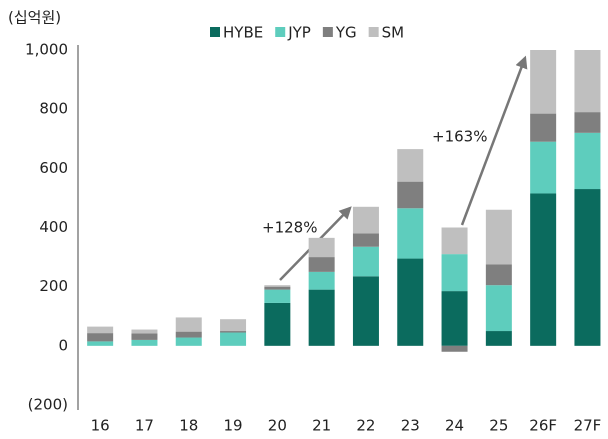 Image resolution: width=608 pixels, height=439 pixels. Describe the element at coordinates (494, 140) in the screenshot. I see `arrow` at that location.